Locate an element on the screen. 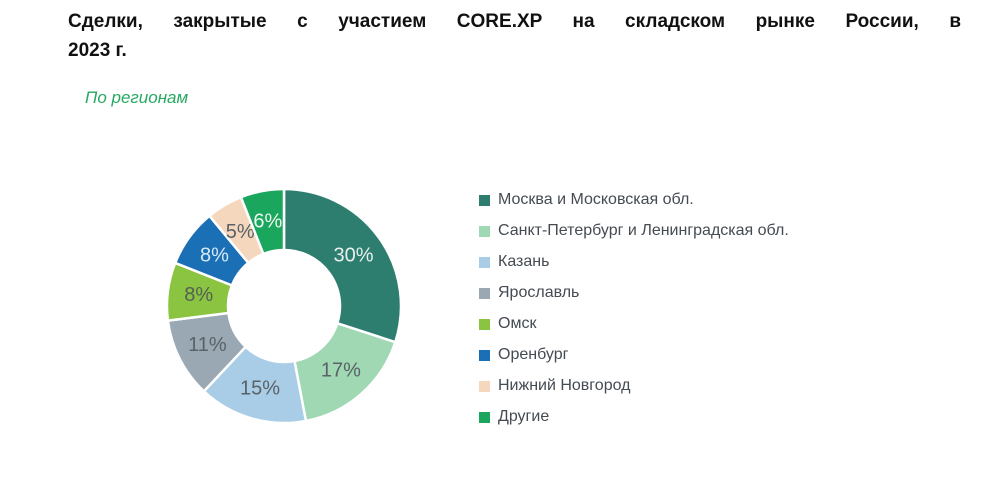 This screenshot has width=1000, height=479. legend-label: Казань is located at coordinates (524, 261).